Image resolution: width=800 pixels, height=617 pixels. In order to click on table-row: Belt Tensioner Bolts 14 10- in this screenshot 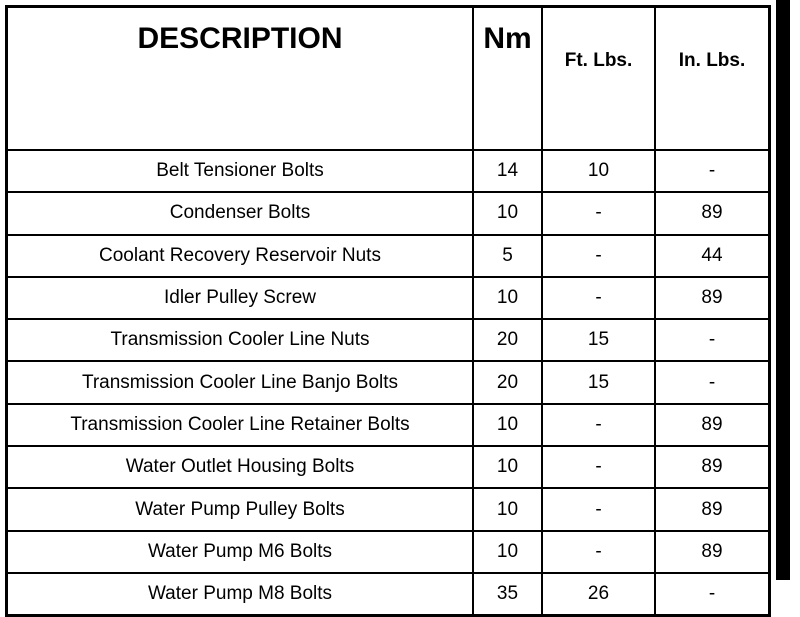, I will do `click(388, 171)`.